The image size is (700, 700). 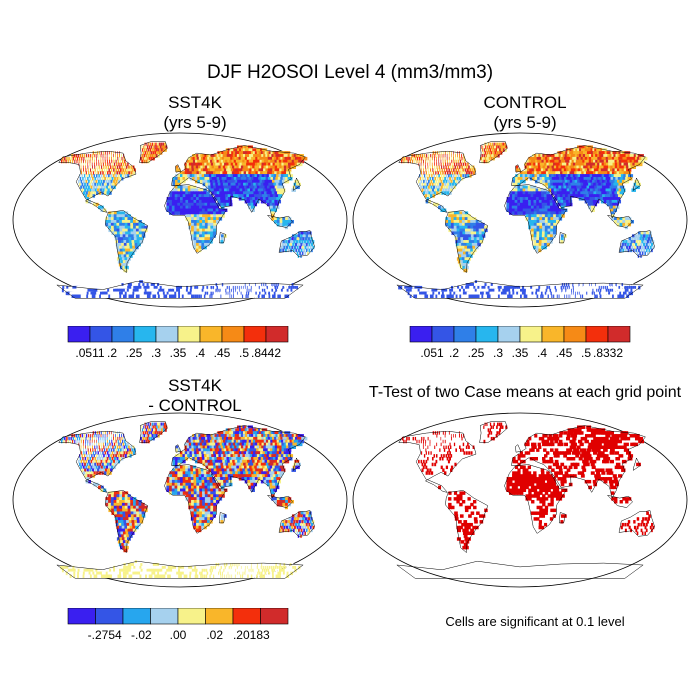 I want to click on colorbar-sst4k: .0511.2 .25 .3 .35 .4 .45 .5.8442, so click(x=178, y=343).